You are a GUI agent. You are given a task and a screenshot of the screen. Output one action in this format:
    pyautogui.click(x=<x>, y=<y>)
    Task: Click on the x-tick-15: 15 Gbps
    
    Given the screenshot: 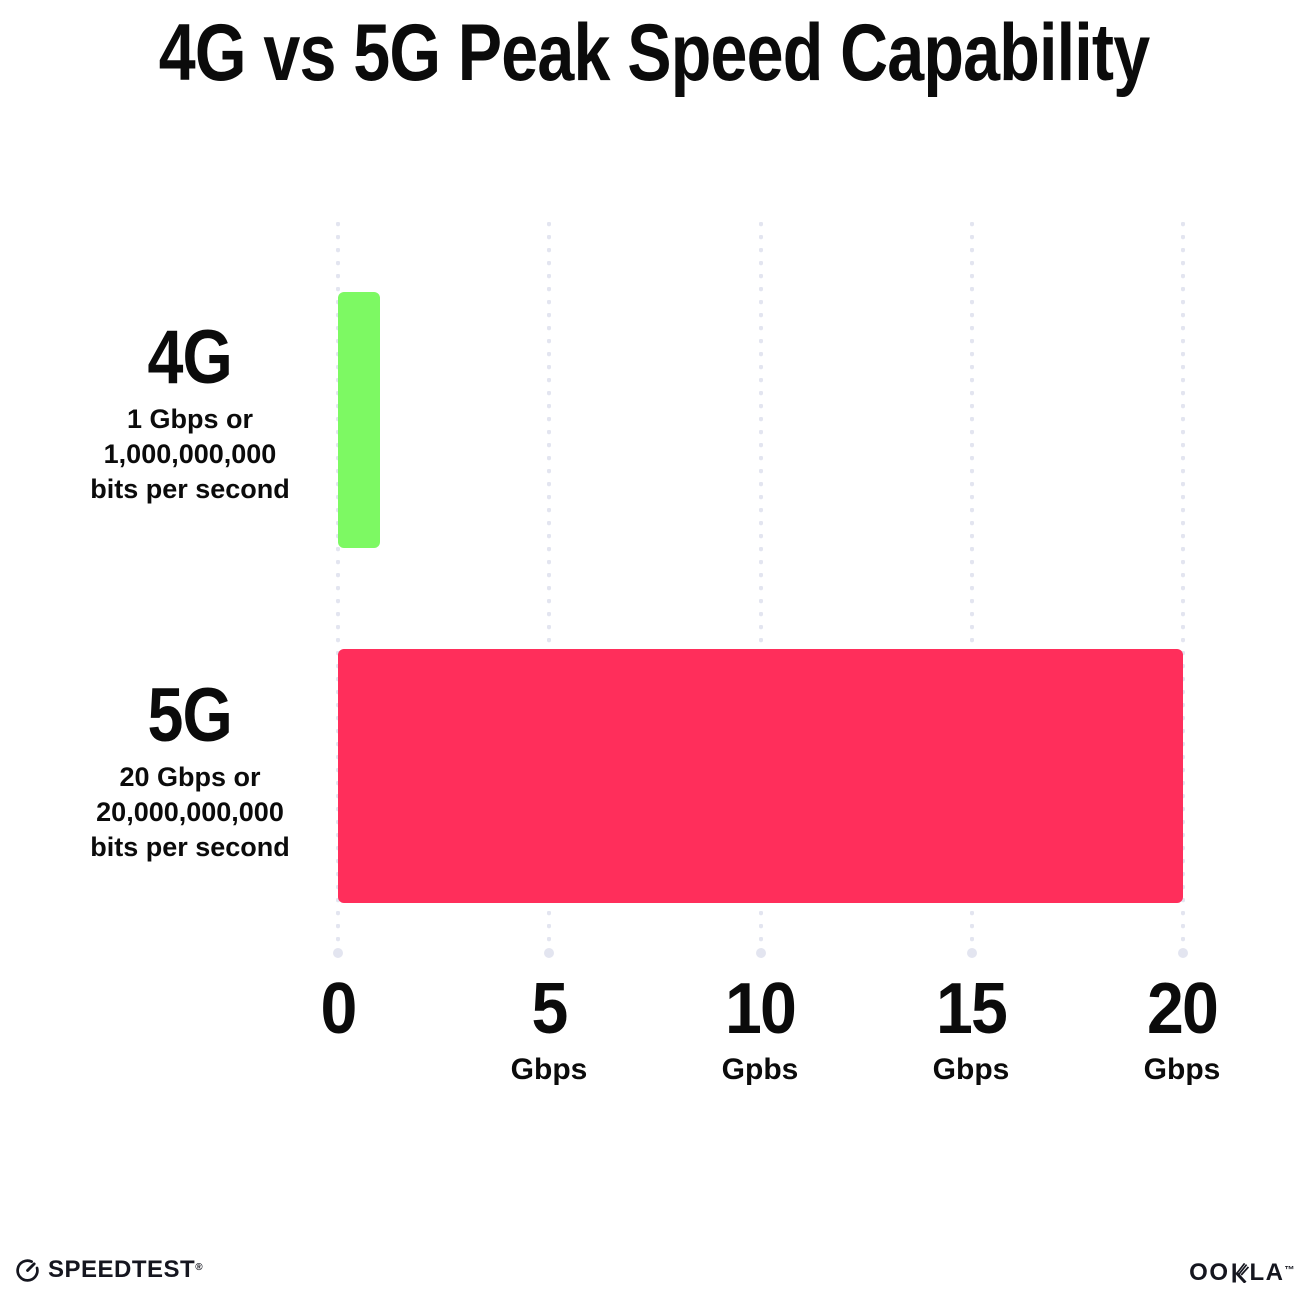 What is the action you would take?
    pyautogui.click(x=971, y=1029)
    